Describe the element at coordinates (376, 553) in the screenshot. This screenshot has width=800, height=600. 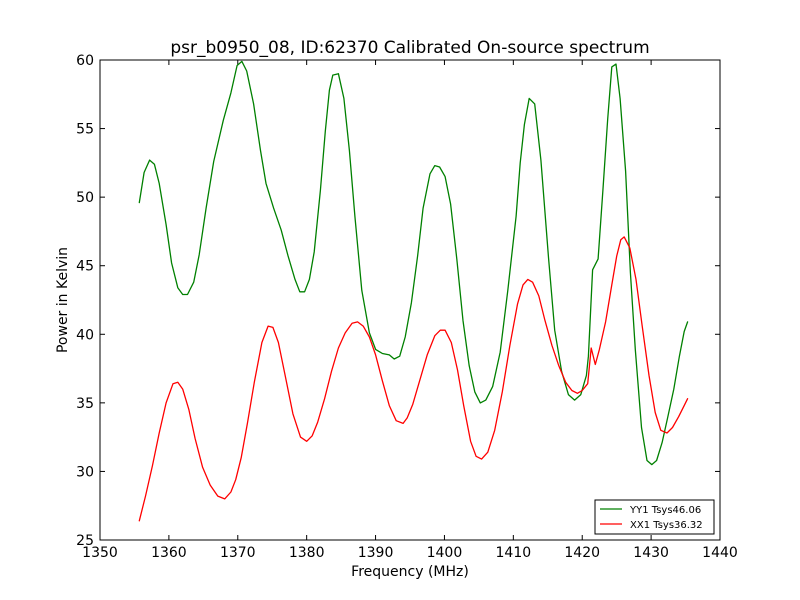
I see `x-tick-label: 1390` at that location.